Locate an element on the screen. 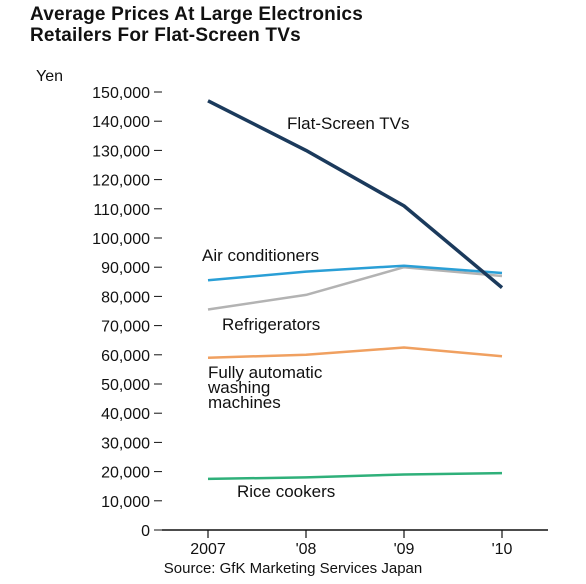 Image resolution: width=586 pixels, height=584 pixels. y-tick-label: 20,000 is located at coordinates (125, 473).